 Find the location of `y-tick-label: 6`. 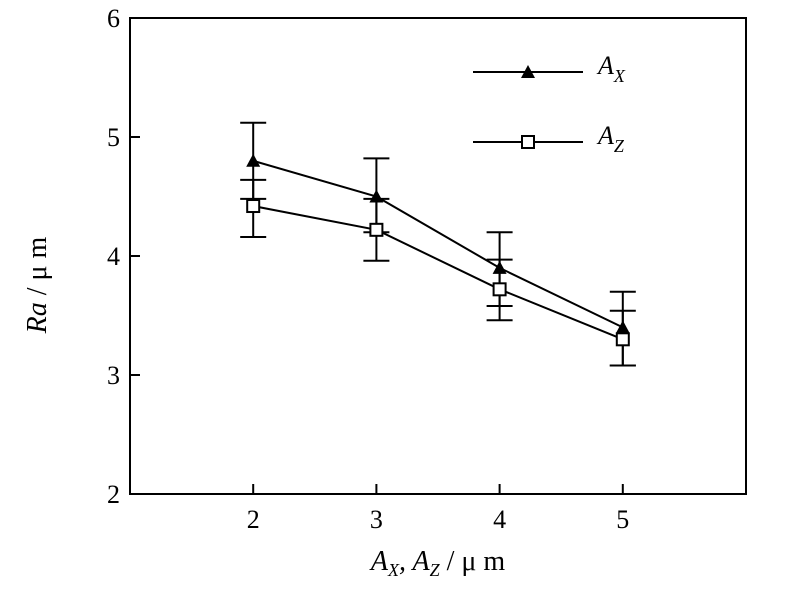

y-tick-label: 6 is located at coordinates (113, 18).